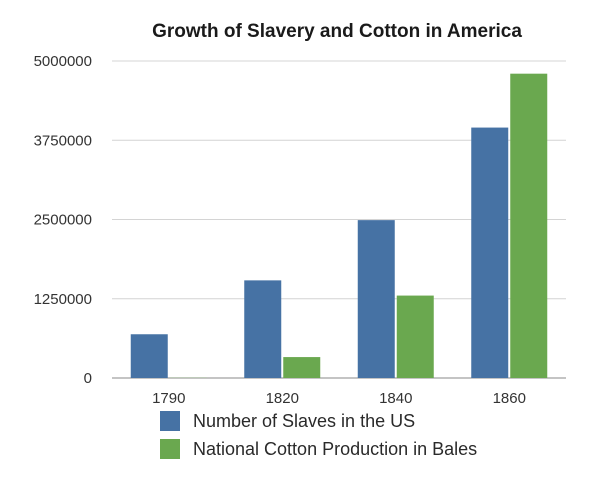 The height and width of the screenshot is (480, 598). Describe the element at coordinates (304, 421) in the screenshot. I see `legend-label: Number of Slaves in the US` at that location.